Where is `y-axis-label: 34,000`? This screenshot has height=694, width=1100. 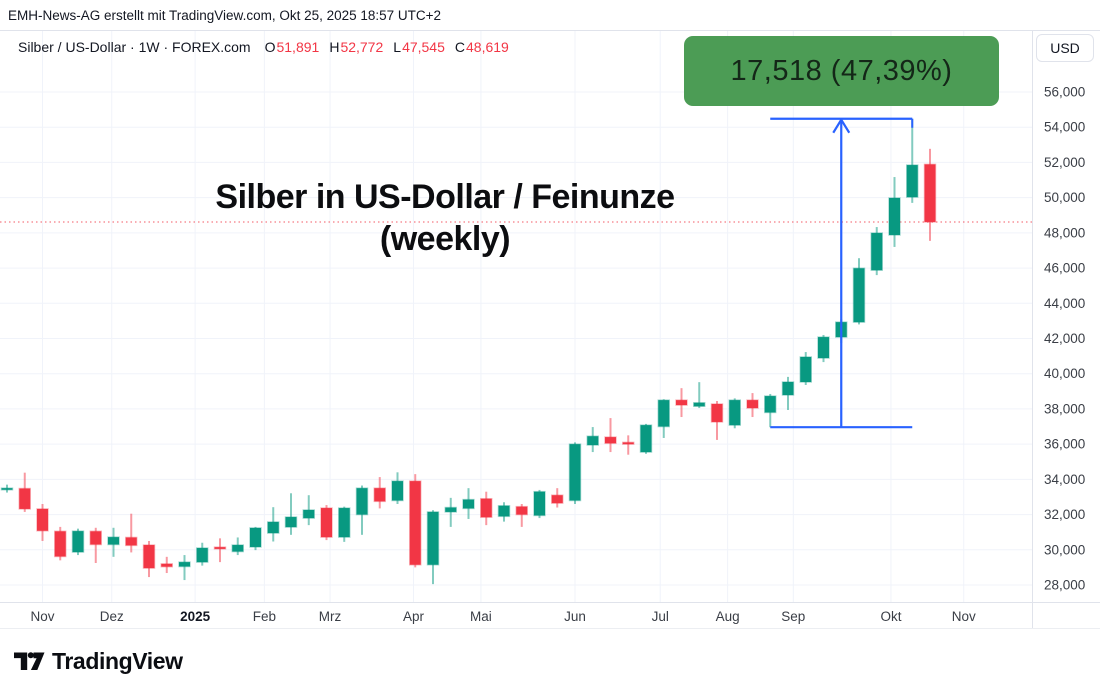
y-axis-label: 34,000 is located at coordinates (1064, 479).